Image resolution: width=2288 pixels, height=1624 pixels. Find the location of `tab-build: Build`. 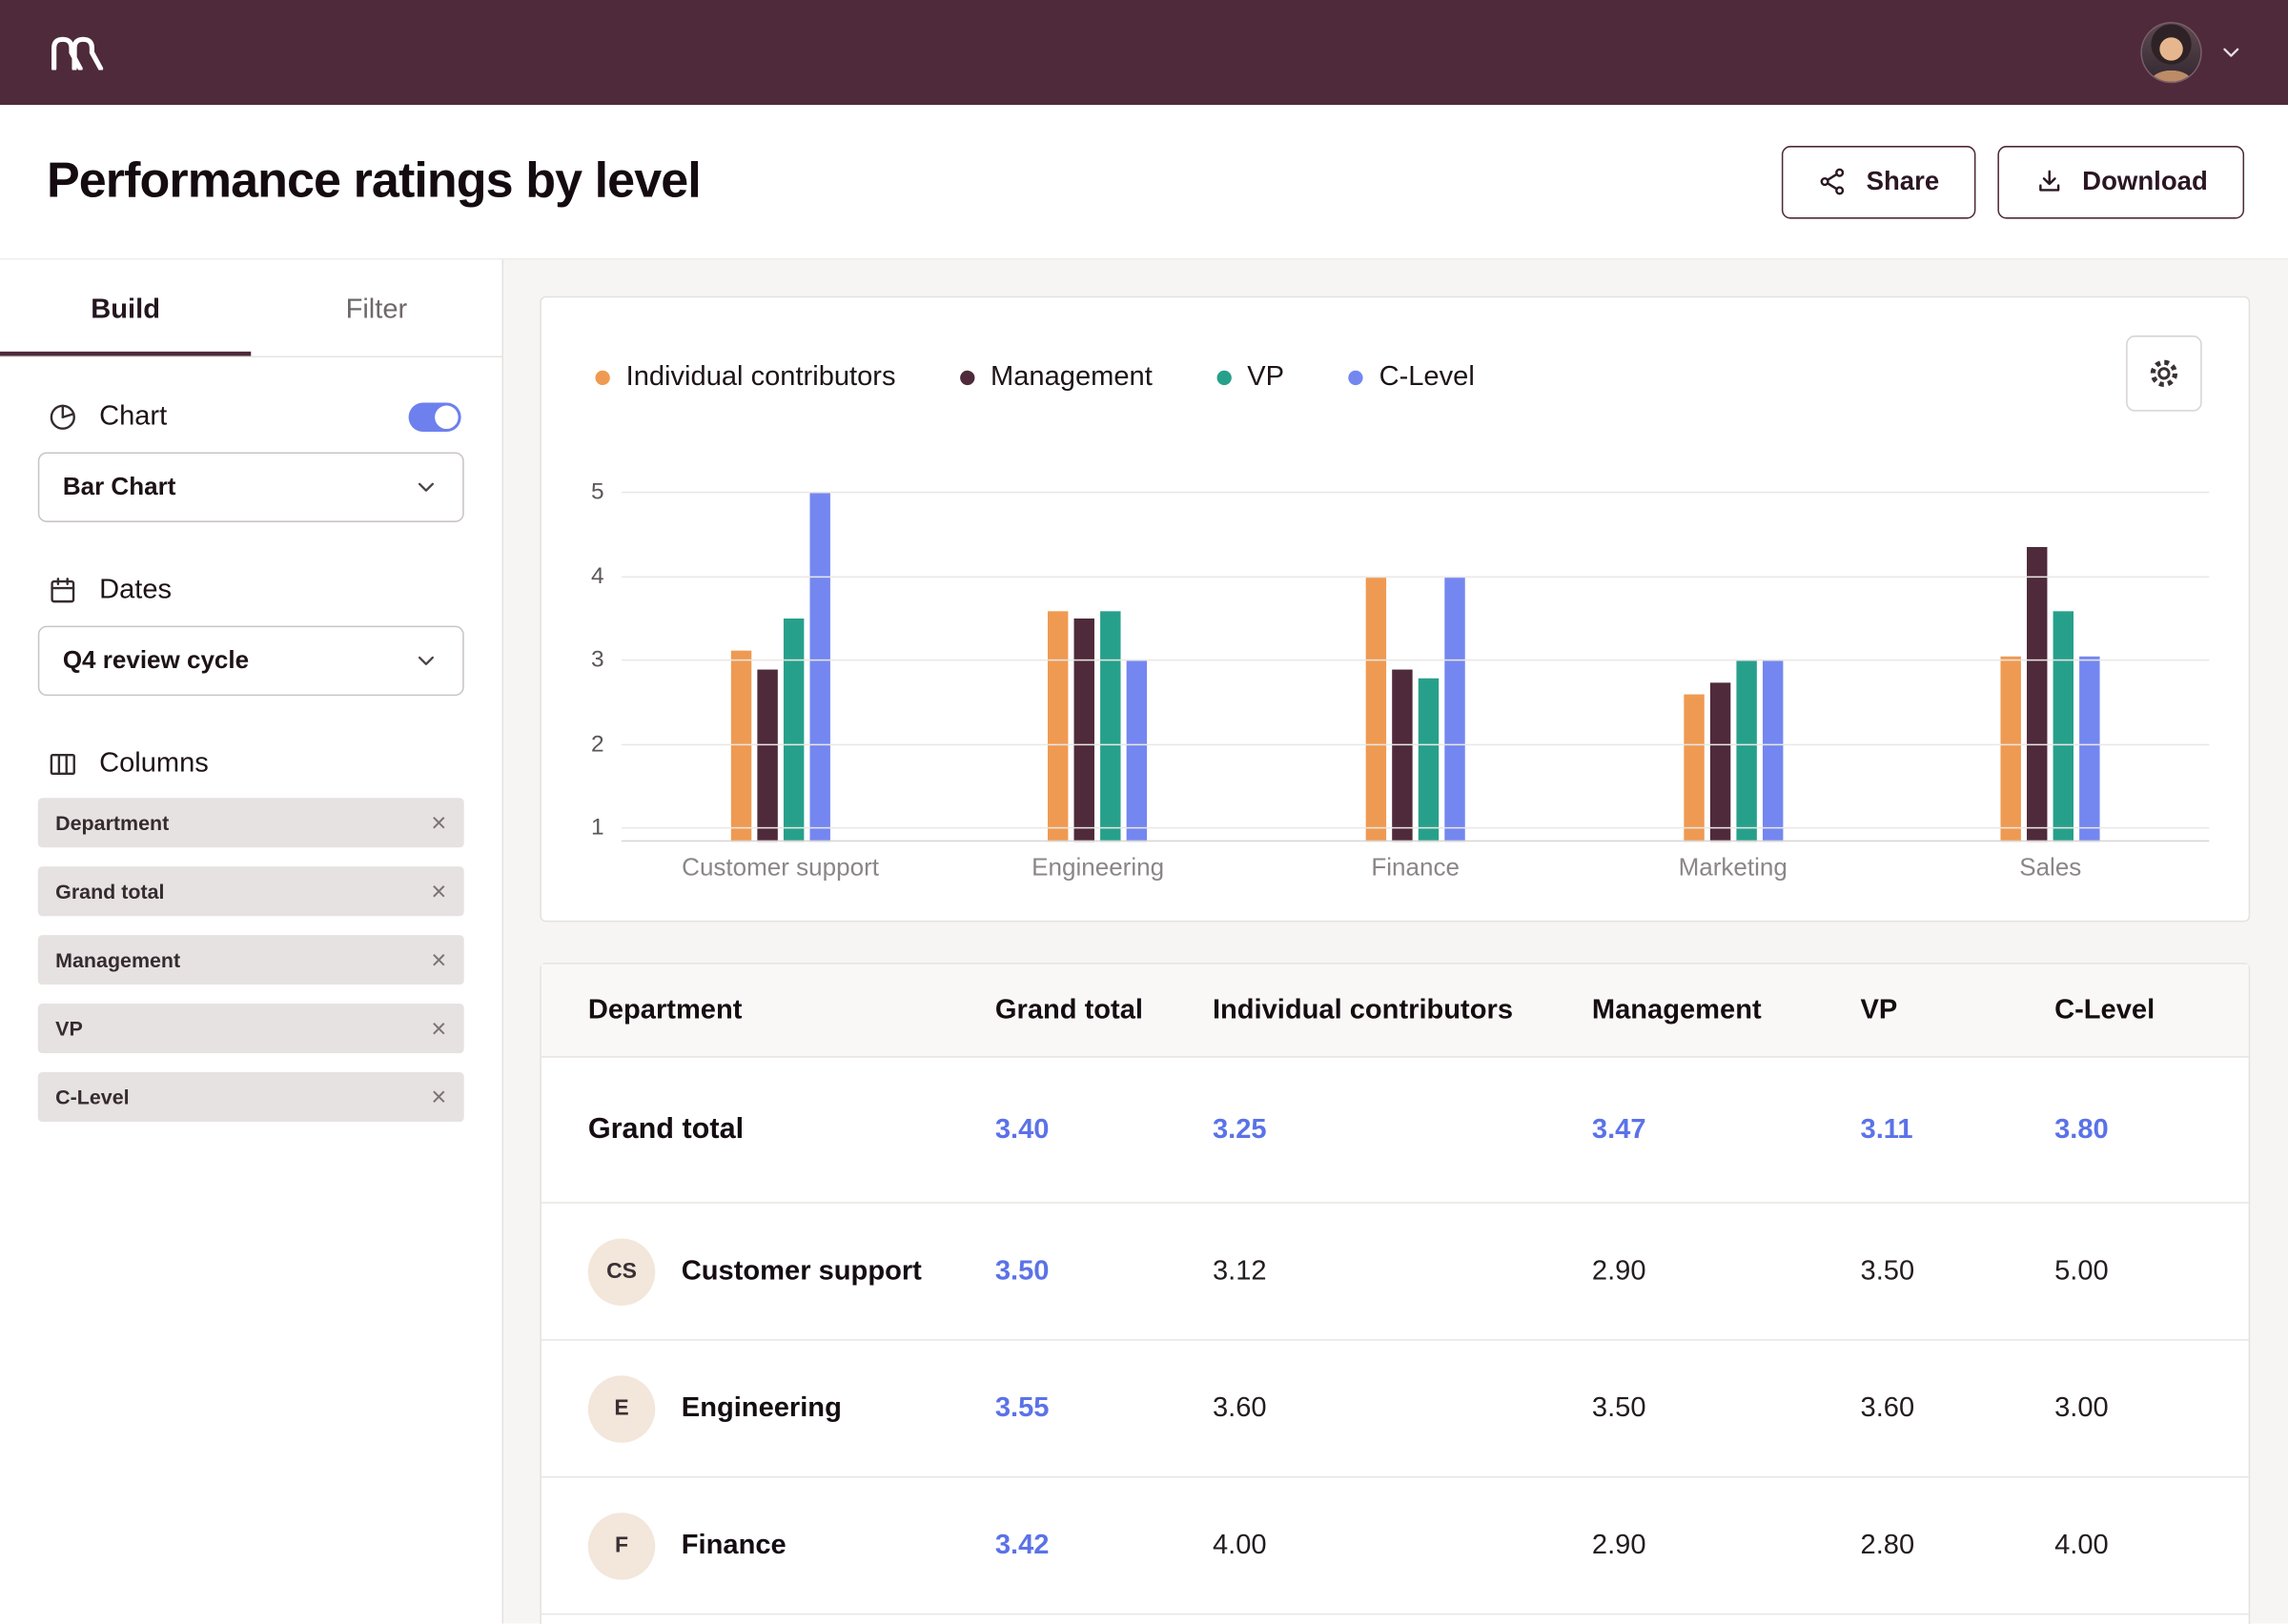

tab-build: Build is located at coordinates (125, 307).